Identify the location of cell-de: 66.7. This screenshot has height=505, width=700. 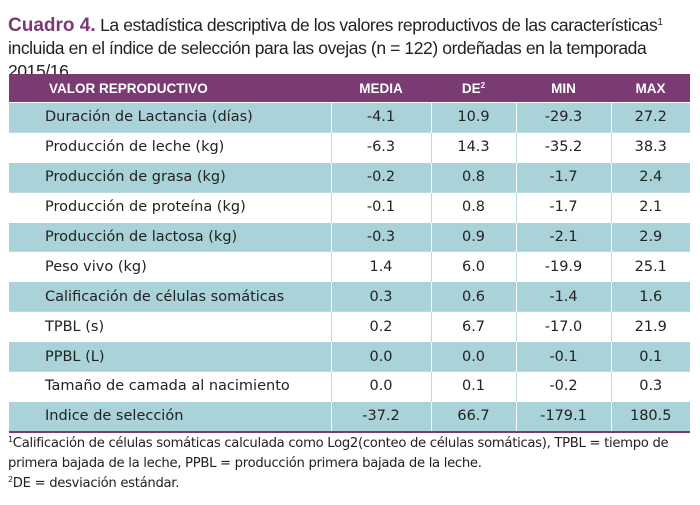
(473, 416).